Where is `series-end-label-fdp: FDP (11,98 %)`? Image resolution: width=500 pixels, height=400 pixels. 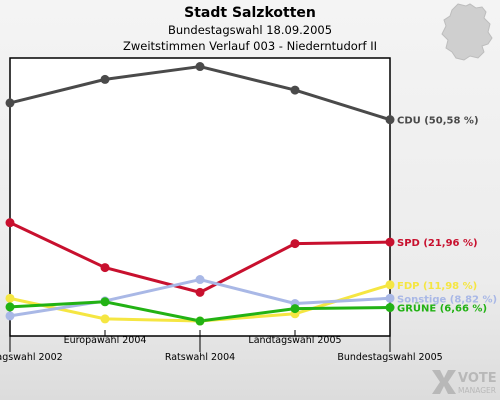 series-end-label-fdp: FDP (11,98 %) is located at coordinates (437, 286).